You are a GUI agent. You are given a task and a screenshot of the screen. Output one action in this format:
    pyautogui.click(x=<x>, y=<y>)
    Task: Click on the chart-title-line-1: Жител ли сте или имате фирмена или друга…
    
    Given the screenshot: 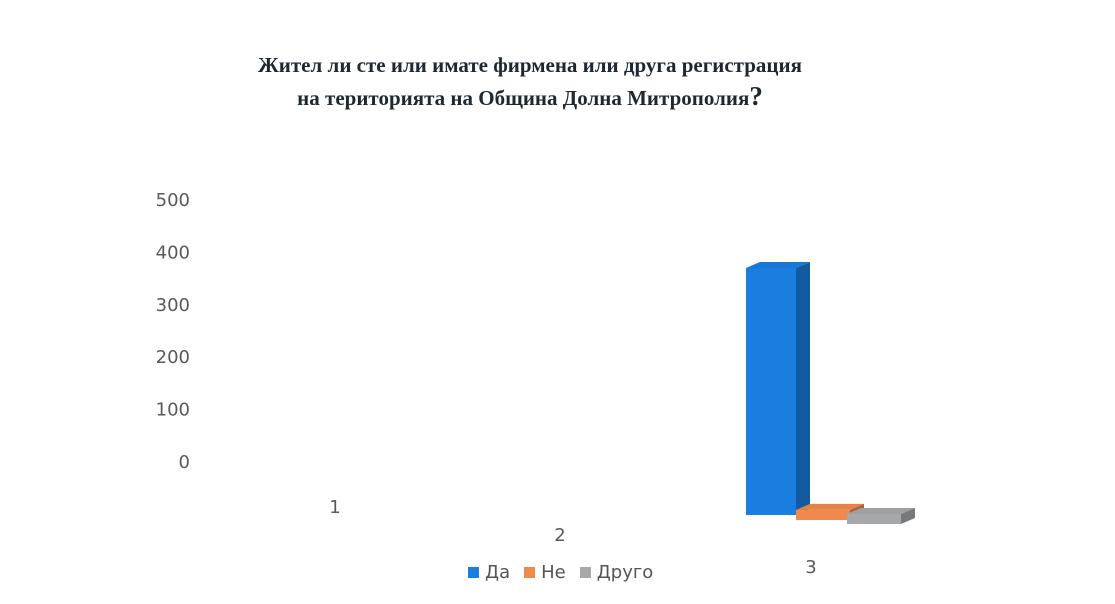 What is the action you would take?
    pyautogui.click(x=530, y=65)
    